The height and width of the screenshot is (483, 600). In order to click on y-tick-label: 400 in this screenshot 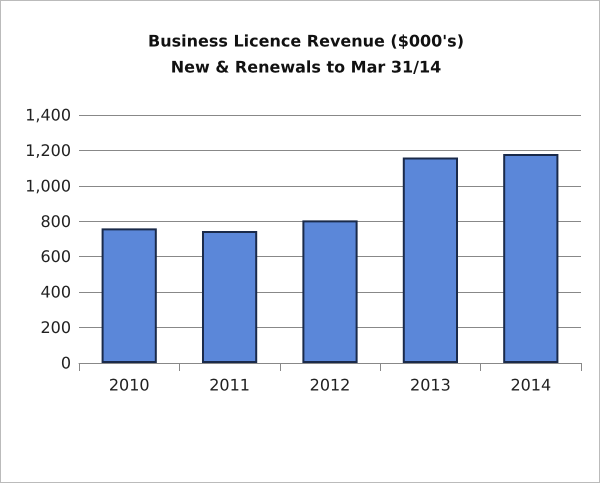, I will do `click(55, 292)`.